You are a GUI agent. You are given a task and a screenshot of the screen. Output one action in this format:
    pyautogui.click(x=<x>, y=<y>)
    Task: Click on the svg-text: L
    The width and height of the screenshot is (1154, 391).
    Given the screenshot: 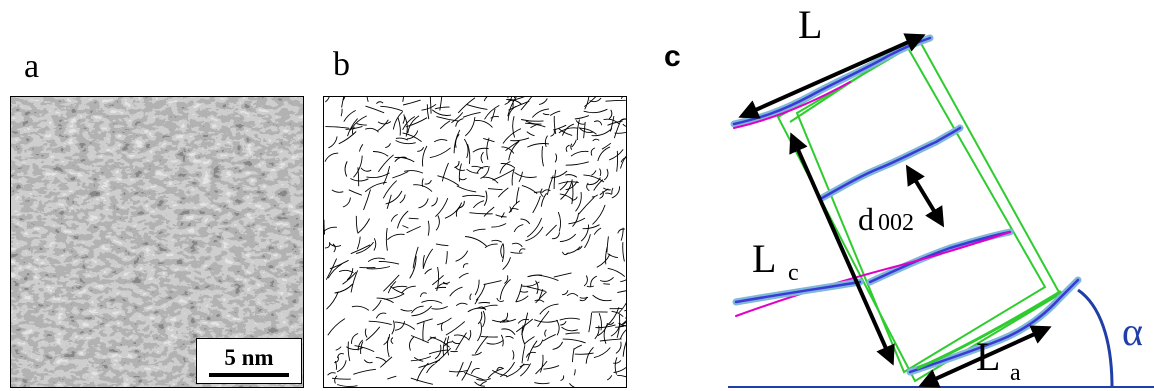 What is the action you would take?
    pyautogui.click(x=988, y=356)
    